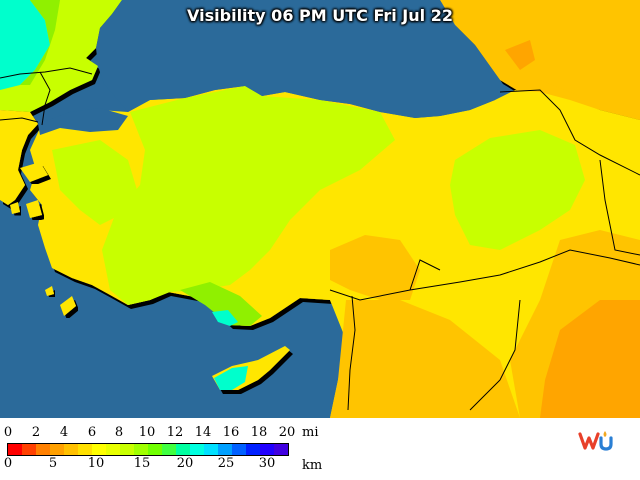  What do you see at coordinates (226, 463) in the screenshot?
I see `km-tick-label: 25` at bounding box center [226, 463].